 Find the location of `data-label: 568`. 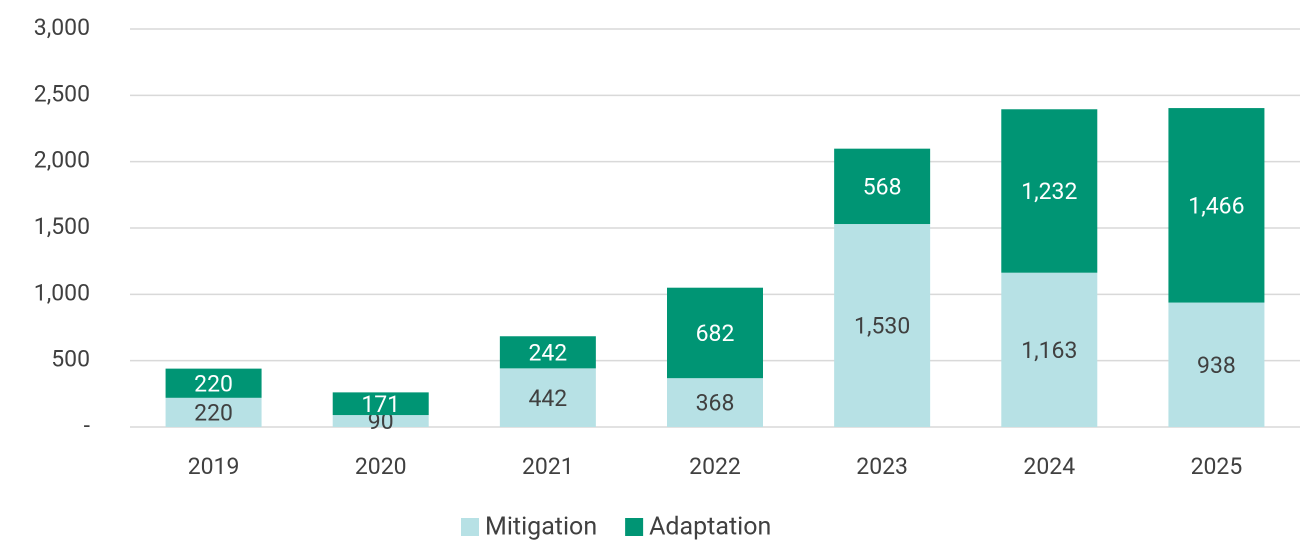

data-label: 568 is located at coordinates (882, 186).